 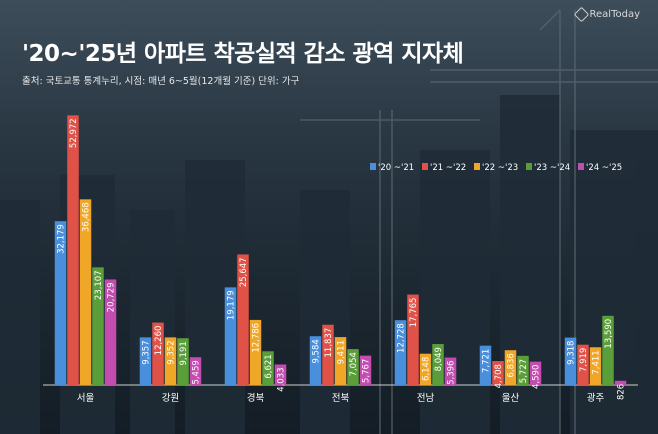 I want to click on data-label: 5,767, so click(x=367, y=371).